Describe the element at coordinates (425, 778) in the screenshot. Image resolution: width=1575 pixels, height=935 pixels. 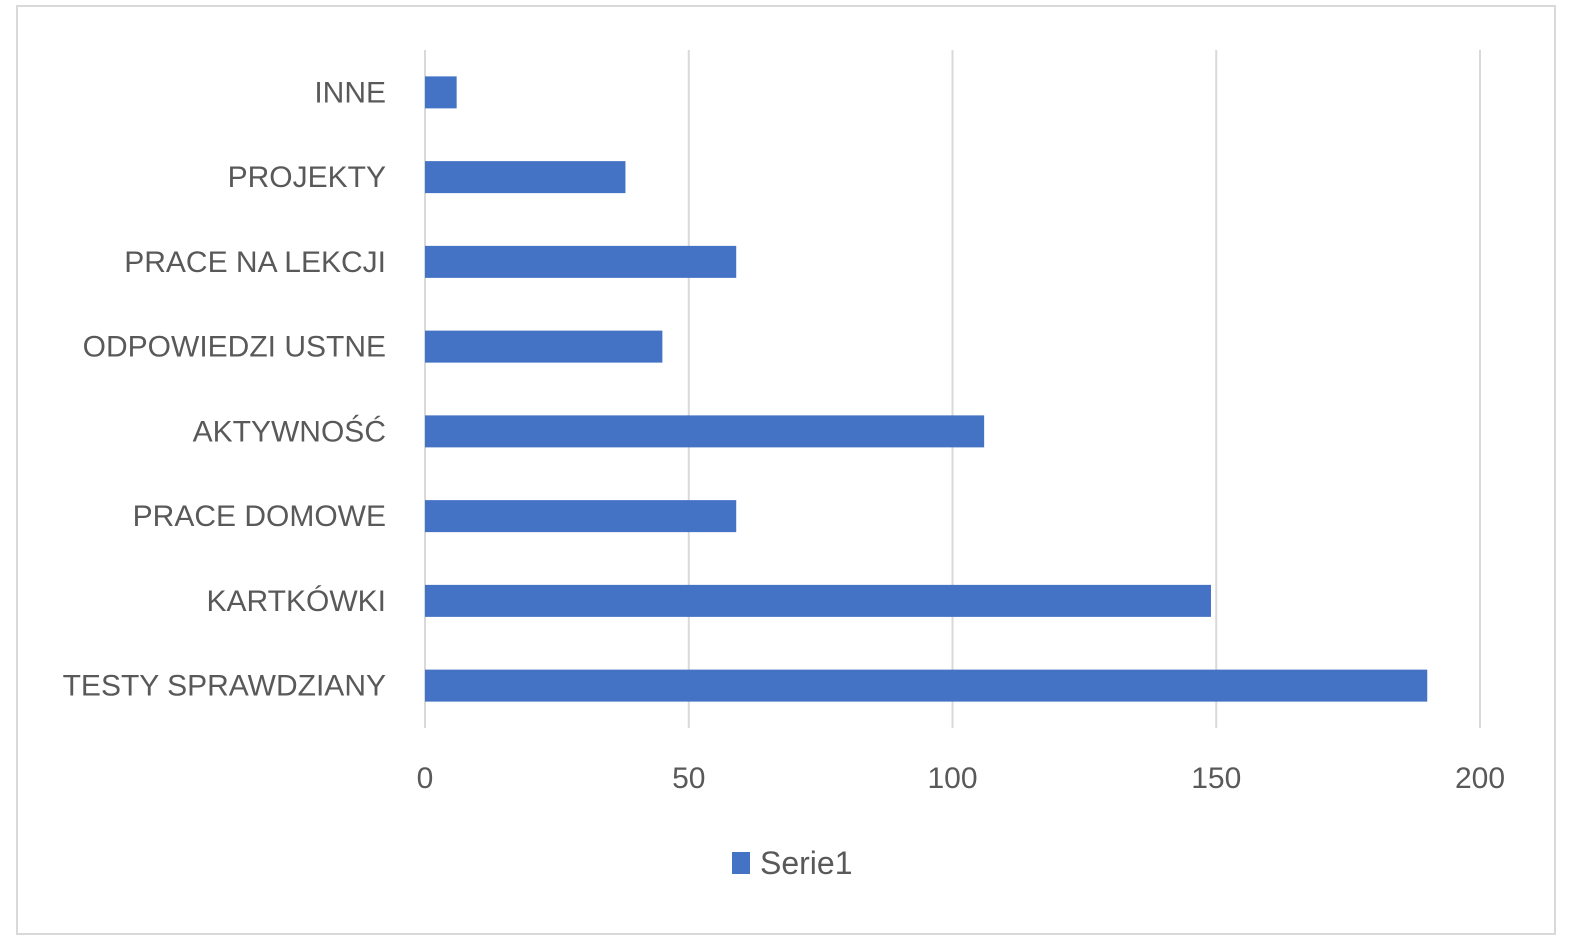
I see `x-tick-label: 0` at that location.